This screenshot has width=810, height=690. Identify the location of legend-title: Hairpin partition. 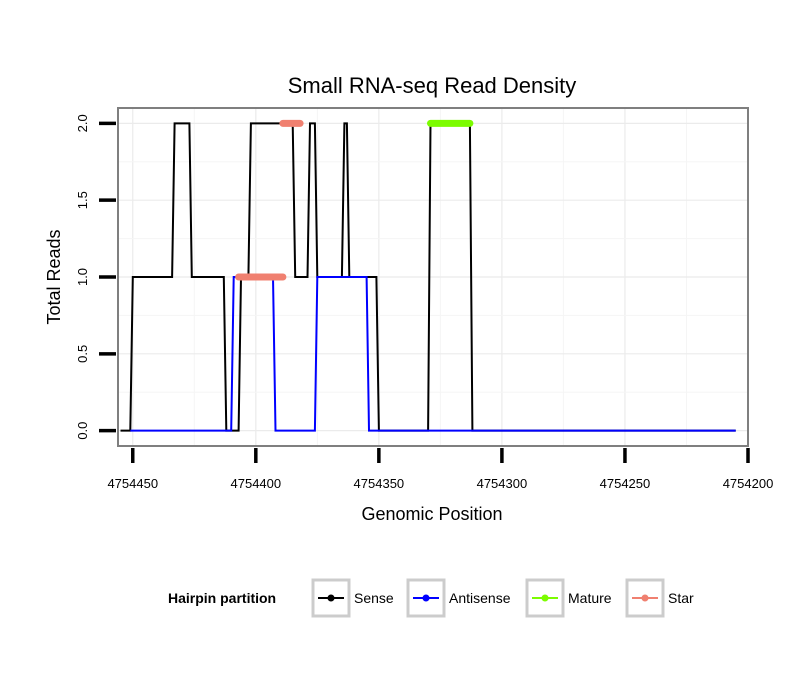
(222, 598).